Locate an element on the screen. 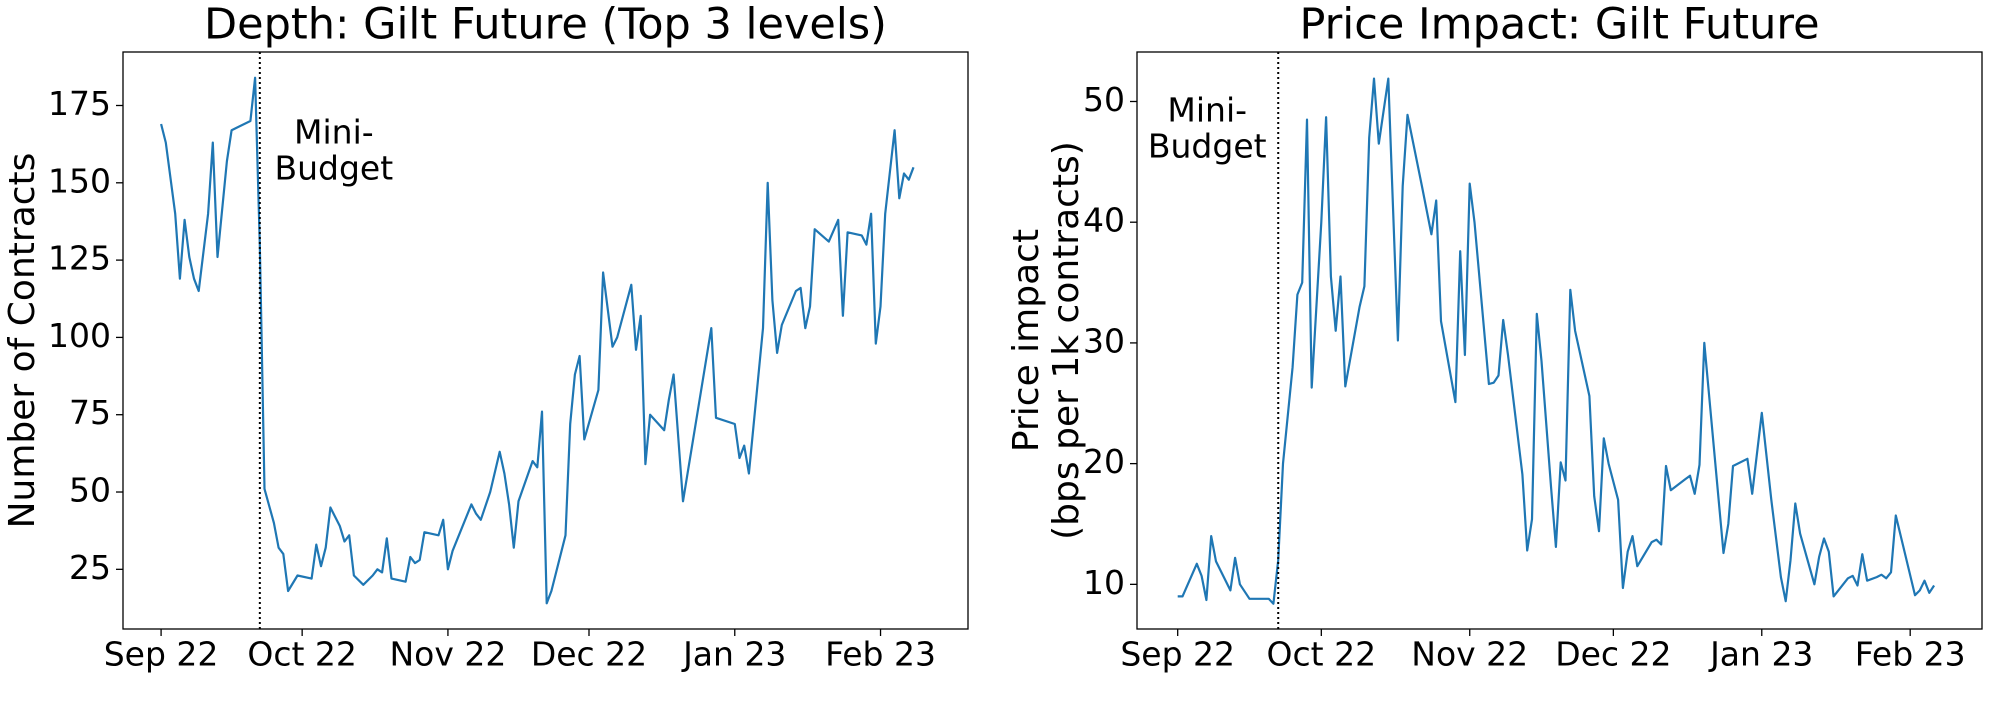  y-axis-label: Number of Contracts is located at coordinates (22, 341).